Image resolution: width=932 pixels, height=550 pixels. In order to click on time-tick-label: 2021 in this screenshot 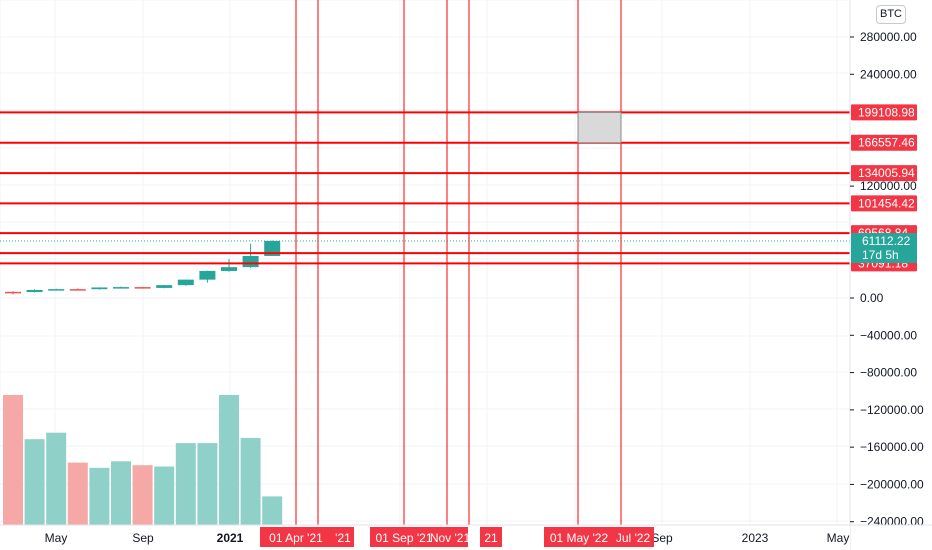, I will do `click(230, 538)`.